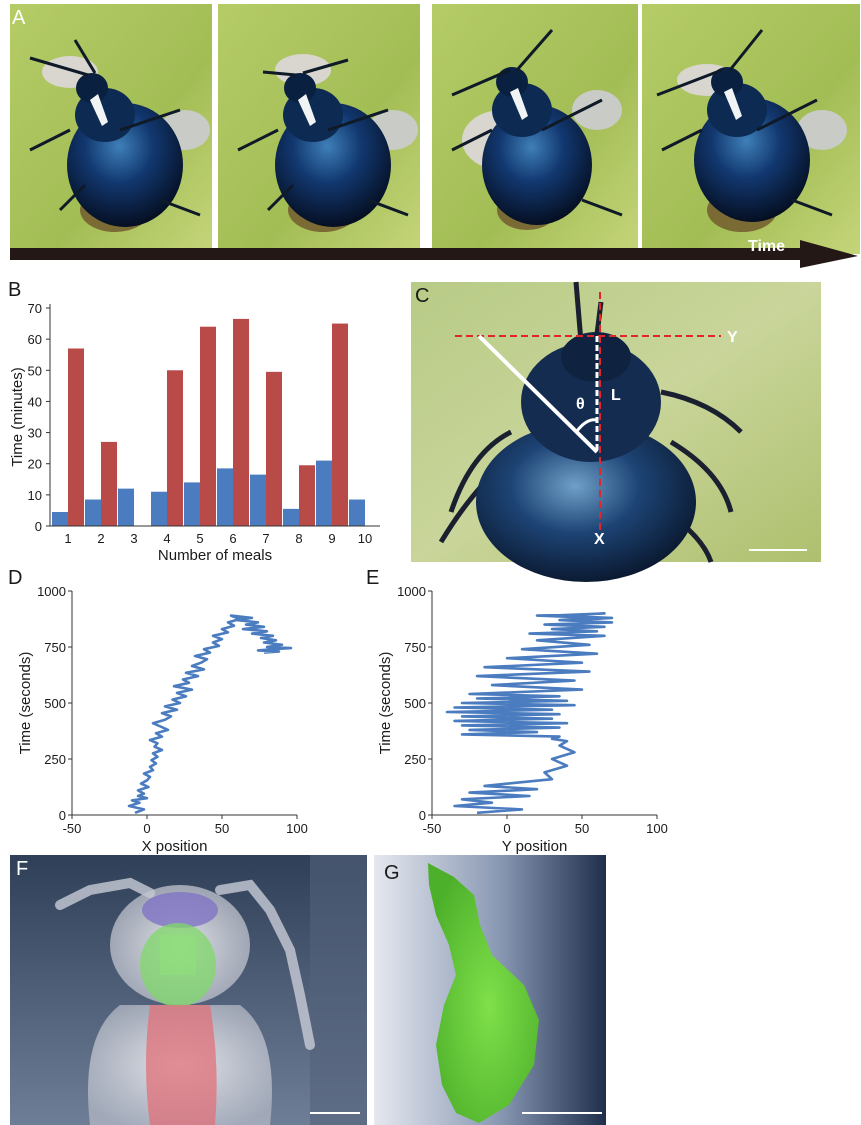  Describe the element at coordinates (15, 578) in the screenshot. I see `panel-label-d: D` at that location.